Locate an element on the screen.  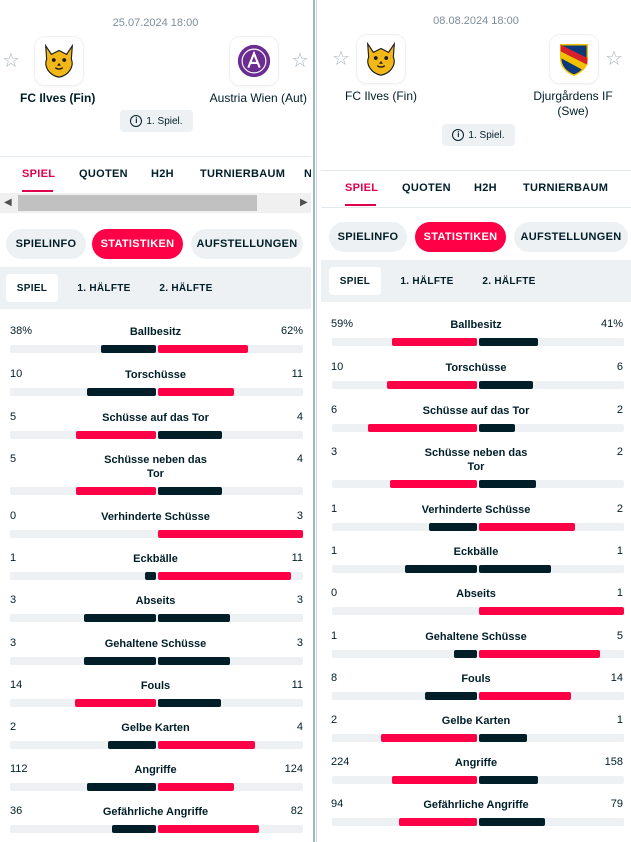
scroll-right-arrow-icon: ▶ is located at coordinates (304, 202).